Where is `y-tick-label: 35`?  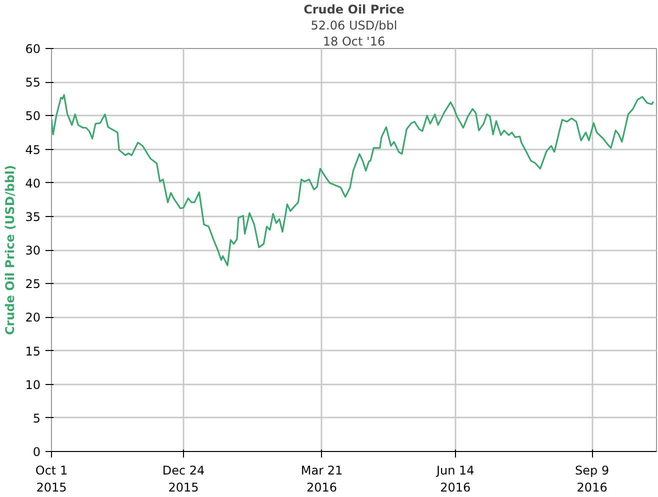 y-tick-label: 35 is located at coordinates (33, 217).